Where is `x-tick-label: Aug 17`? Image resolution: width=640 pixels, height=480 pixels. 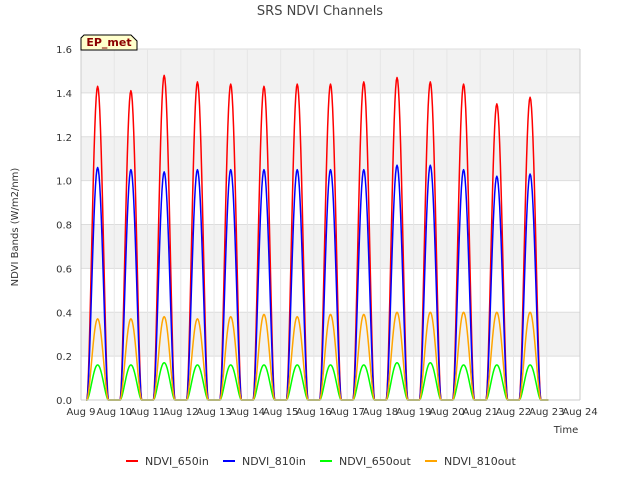 x-tick-label: Aug 17 is located at coordinates (346, 412).